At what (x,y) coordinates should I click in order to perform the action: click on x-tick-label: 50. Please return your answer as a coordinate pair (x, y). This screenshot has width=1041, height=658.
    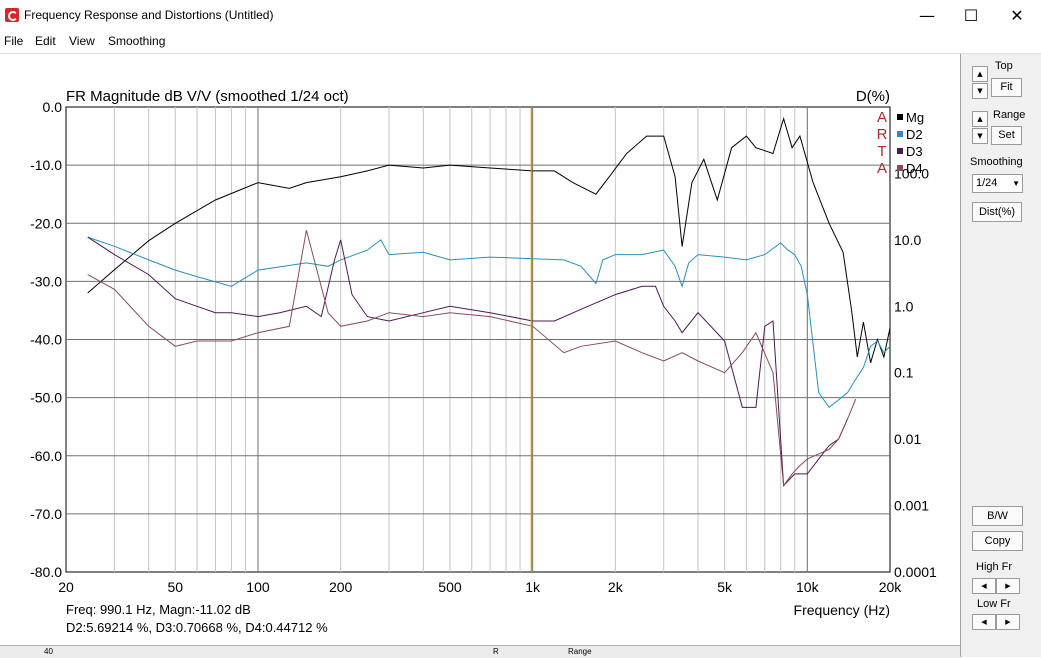
    Looking at the image, I should click on (176, 587).